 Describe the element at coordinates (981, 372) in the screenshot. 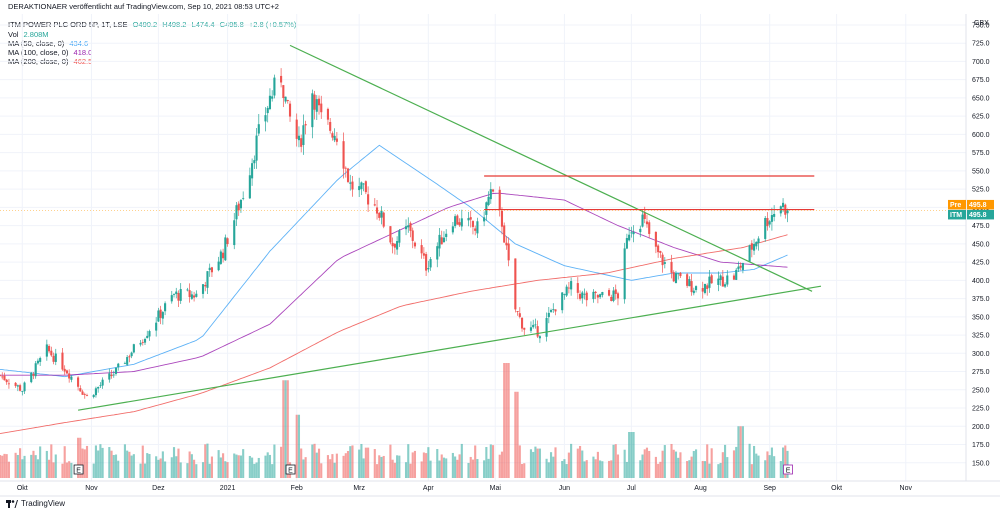

I see `price-tick-label: 275.0` at that location.